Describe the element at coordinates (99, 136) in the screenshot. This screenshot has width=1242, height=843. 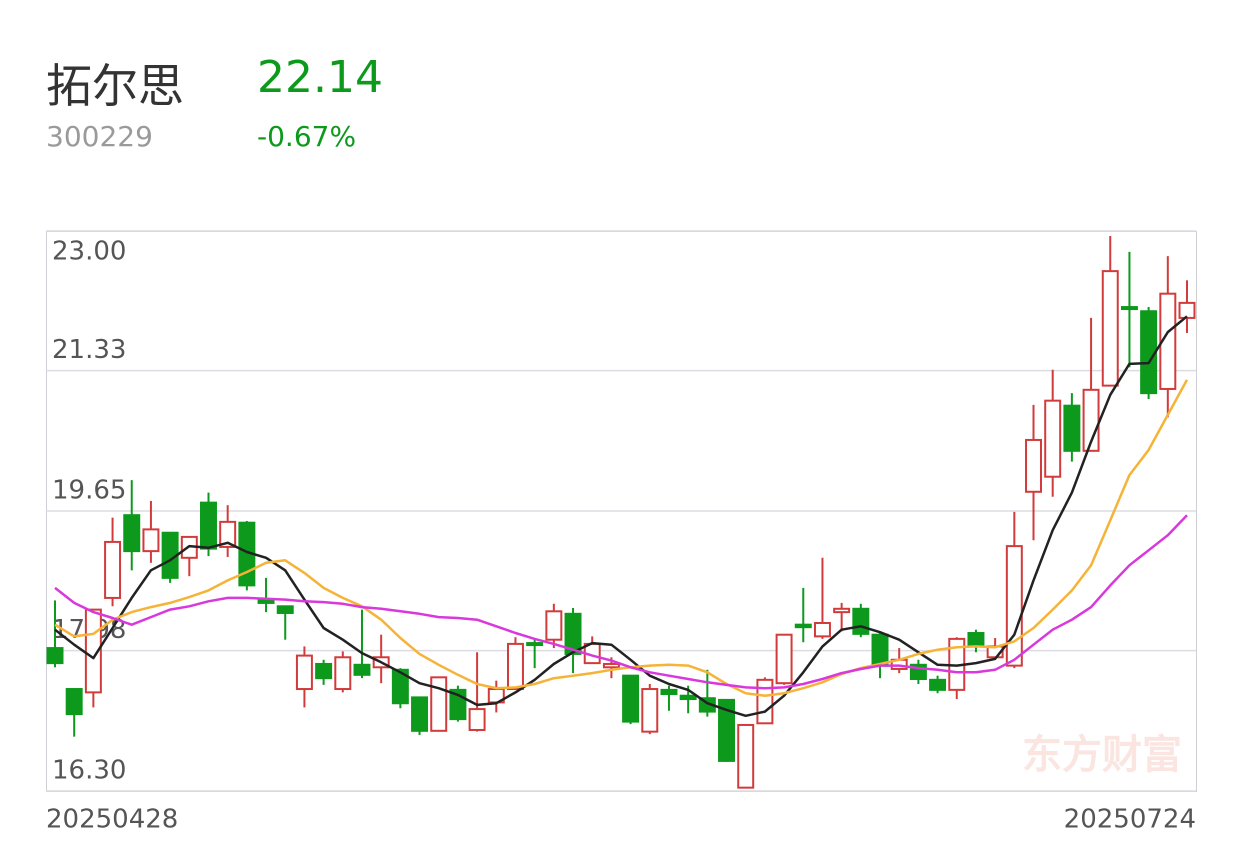
I see `stock-code: 300229` at that location.